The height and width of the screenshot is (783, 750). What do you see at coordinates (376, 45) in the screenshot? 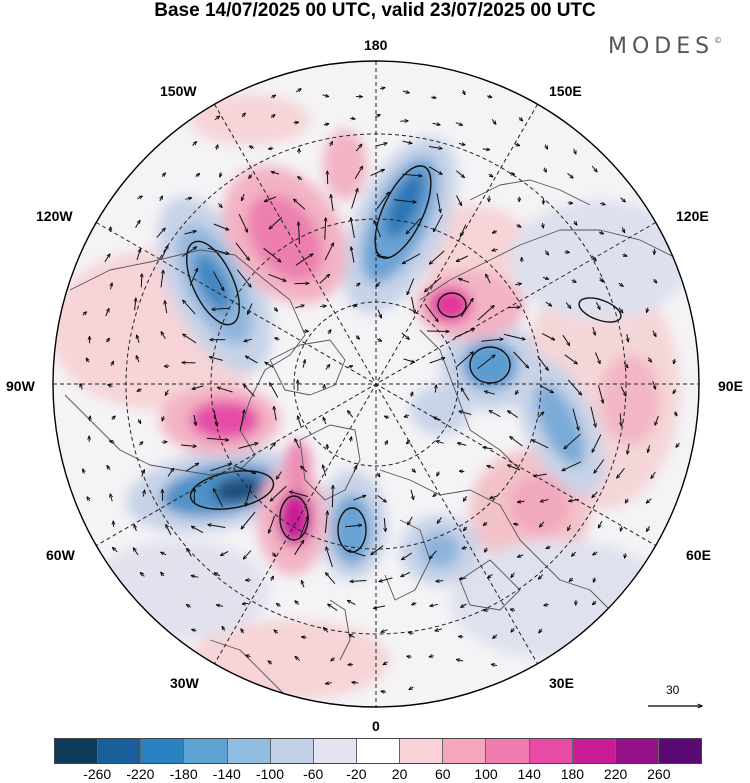
I see `lon-label-180: 180` at bounding box center [376, 45].